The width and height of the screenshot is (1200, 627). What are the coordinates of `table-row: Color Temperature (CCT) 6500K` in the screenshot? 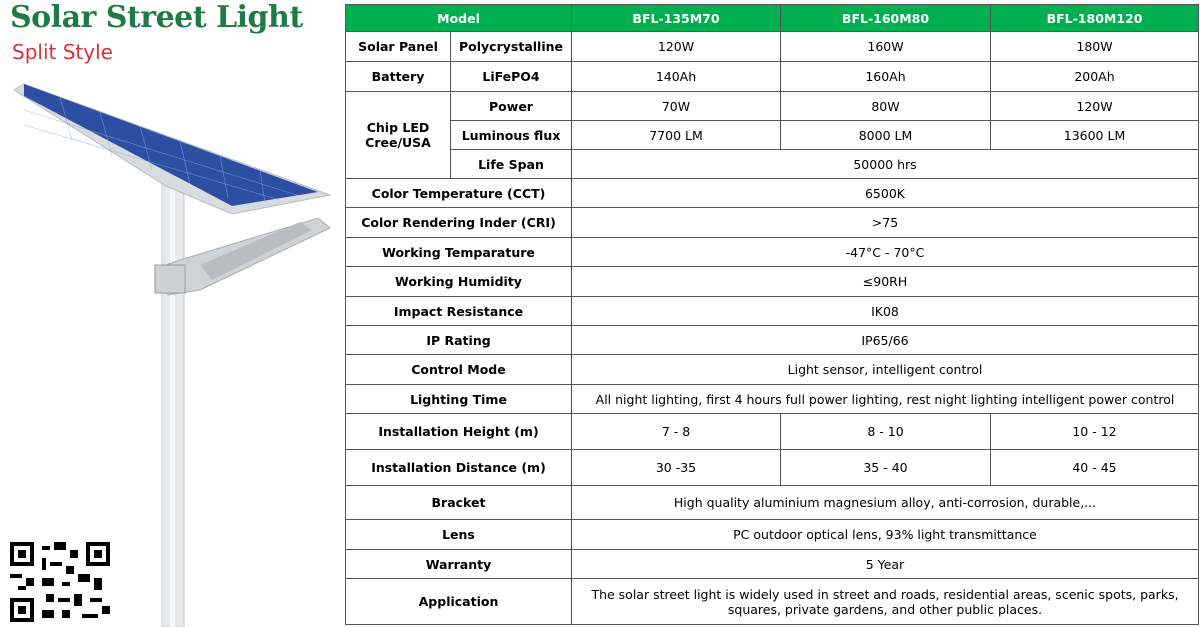 It's located at (772, 193).